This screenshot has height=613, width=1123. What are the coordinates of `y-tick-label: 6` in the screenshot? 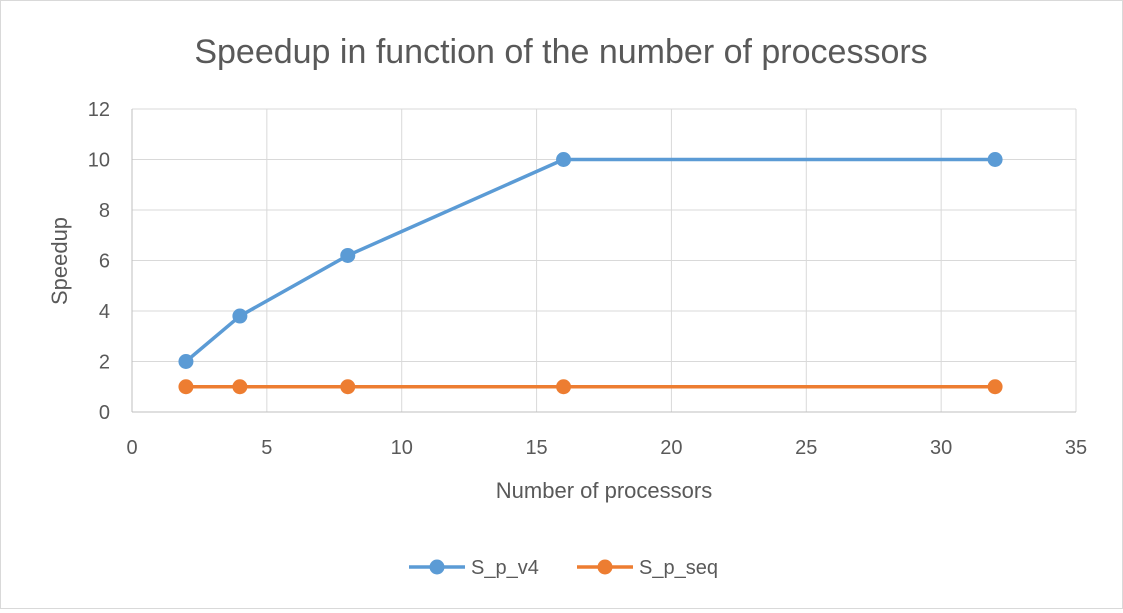 It's located at (104, 262).